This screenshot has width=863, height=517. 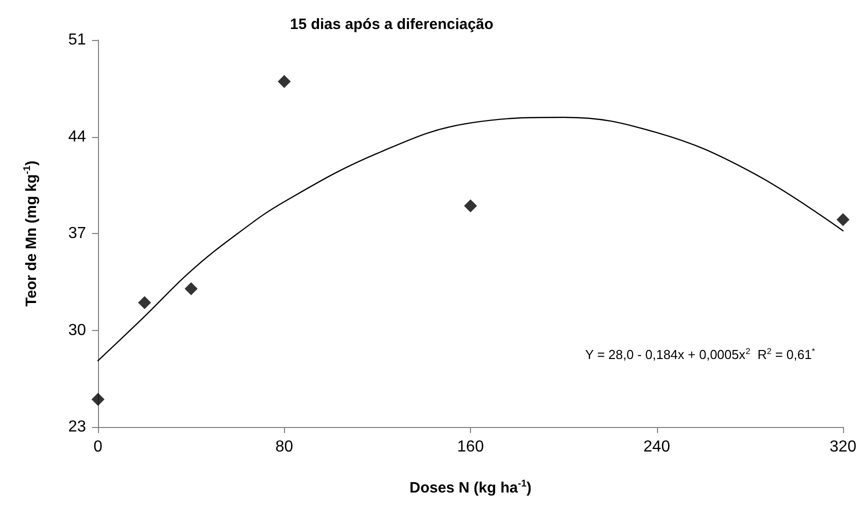 What do you see at coordinates (77, 233) in the screenshot?
I see `y-tick-label: 37` at bounding box center [77, 233].